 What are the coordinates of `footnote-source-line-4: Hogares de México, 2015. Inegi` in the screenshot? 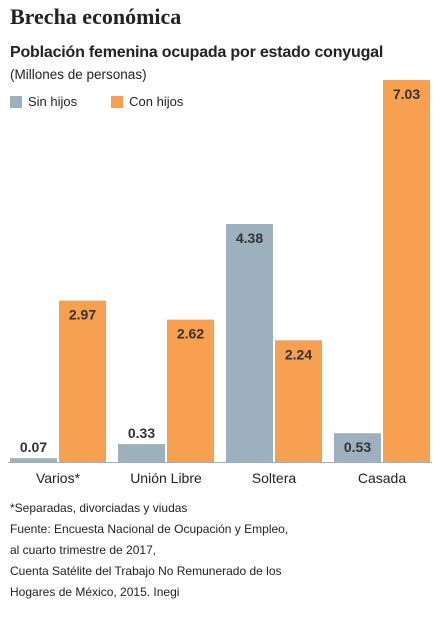 It's located at (95, 592).